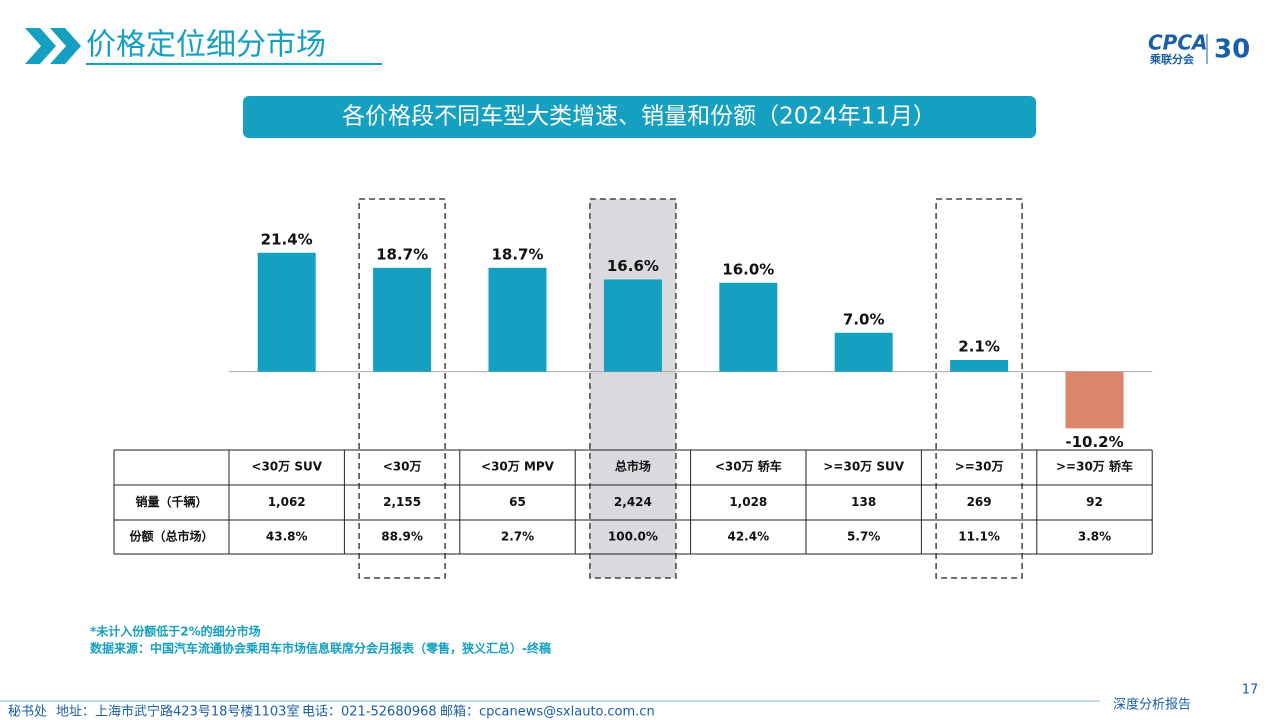 The width and height of the screenshot is (1280, 720). Describe the element at coordinates (175, 631) in the screenshot. I see `note: *未计入份额低于2%的细分市场` at that location.